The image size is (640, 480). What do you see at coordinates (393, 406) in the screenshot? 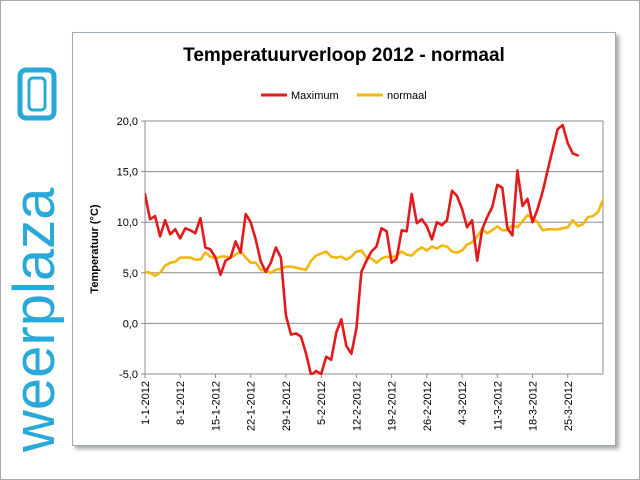
I see `x-tick-label: 19-2-2012` at bounding box center [393, 406].